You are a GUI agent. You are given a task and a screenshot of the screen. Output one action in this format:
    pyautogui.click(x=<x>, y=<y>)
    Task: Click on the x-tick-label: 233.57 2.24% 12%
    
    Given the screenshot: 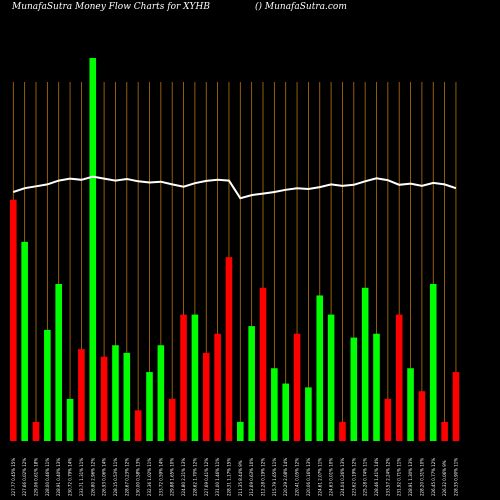 What is the action you would take?
    pyautogui.click(x=387, y=477)
    